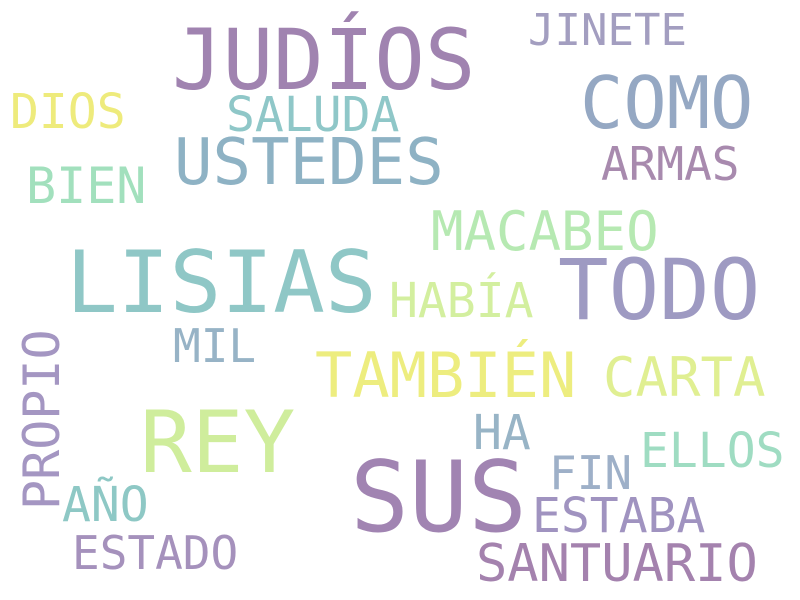 The width and height of the screenshot is (800, 600). I want to click on word-ano: AÑO, so click(105, 505).